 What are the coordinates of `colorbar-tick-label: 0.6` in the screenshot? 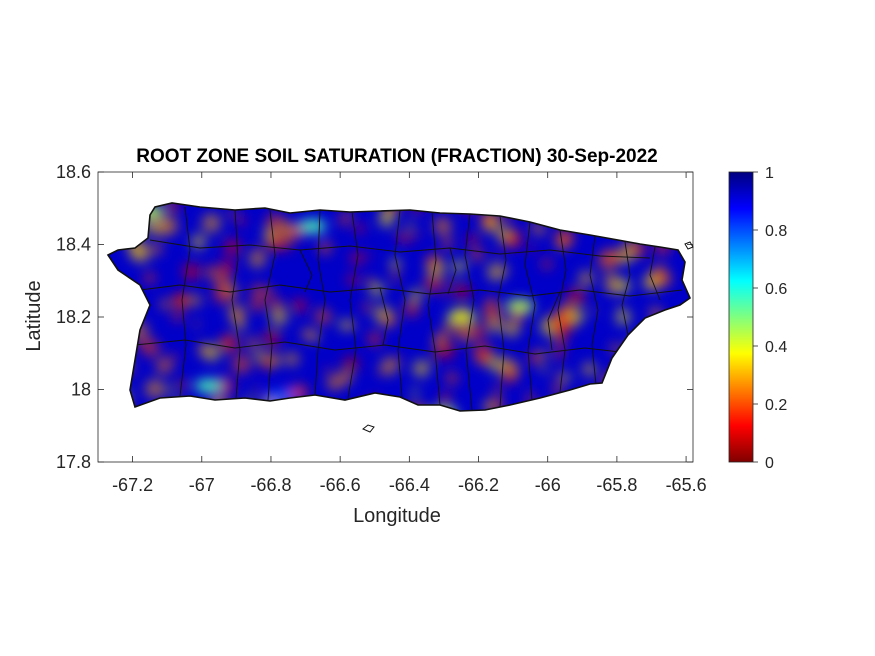 It's located at (776, 289).